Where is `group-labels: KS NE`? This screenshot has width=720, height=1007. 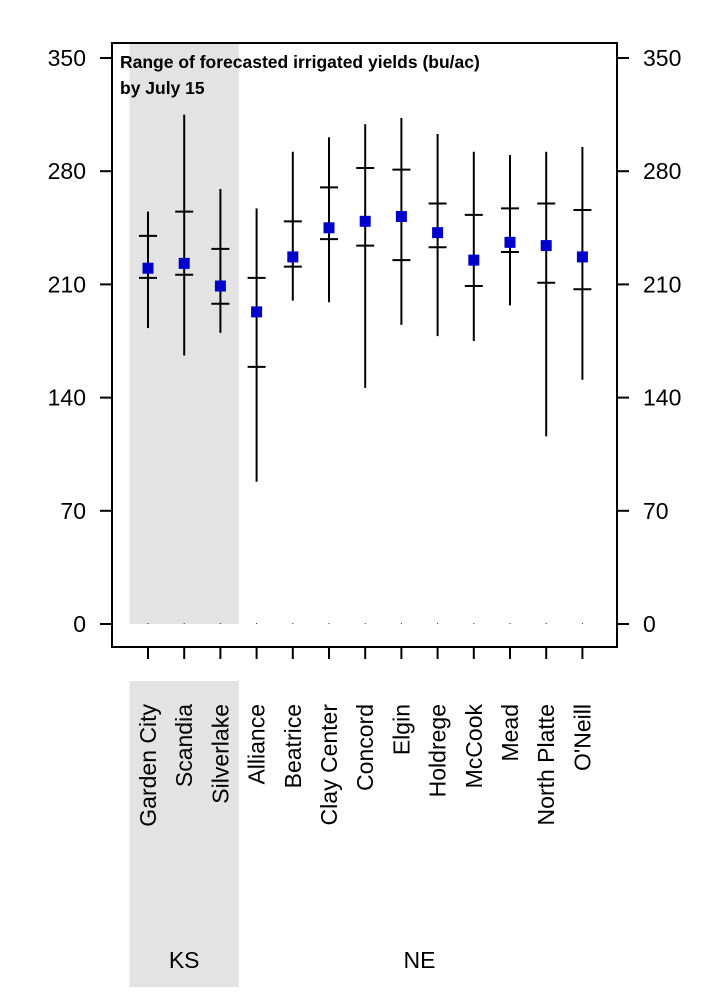 group-labels: KS NE is located at coordinates (302, 960).